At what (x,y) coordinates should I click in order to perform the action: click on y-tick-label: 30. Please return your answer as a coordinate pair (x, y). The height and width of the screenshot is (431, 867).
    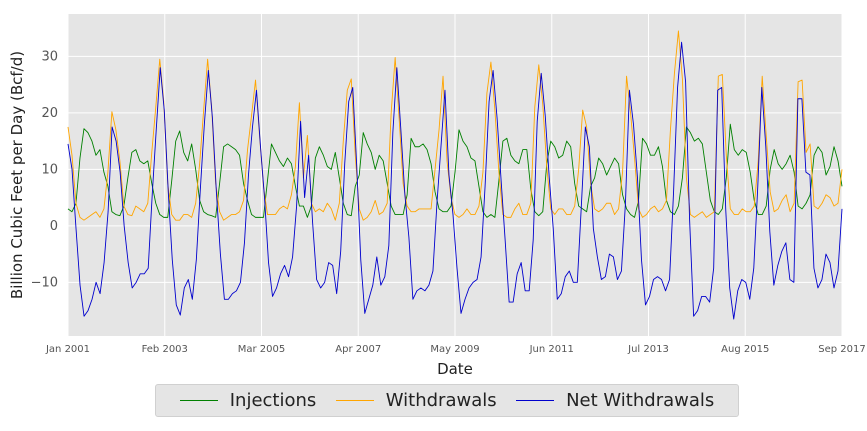
    Looking at the image, I should click on (49, 56).